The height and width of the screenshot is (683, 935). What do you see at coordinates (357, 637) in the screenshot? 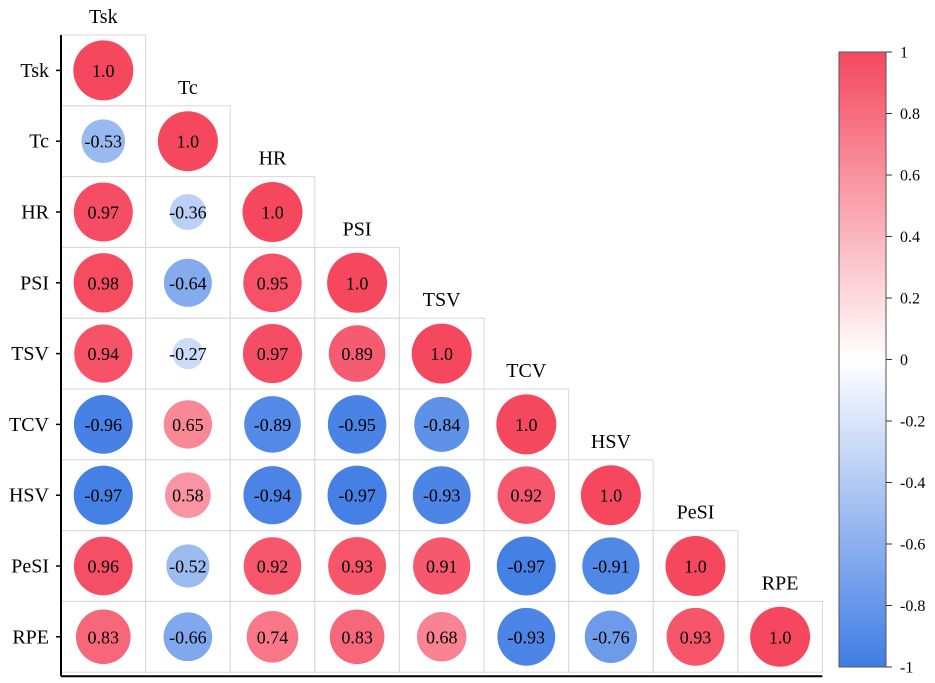
I see `value-label-RPE-PSI: 0.83` at bounding box center [357, 637].